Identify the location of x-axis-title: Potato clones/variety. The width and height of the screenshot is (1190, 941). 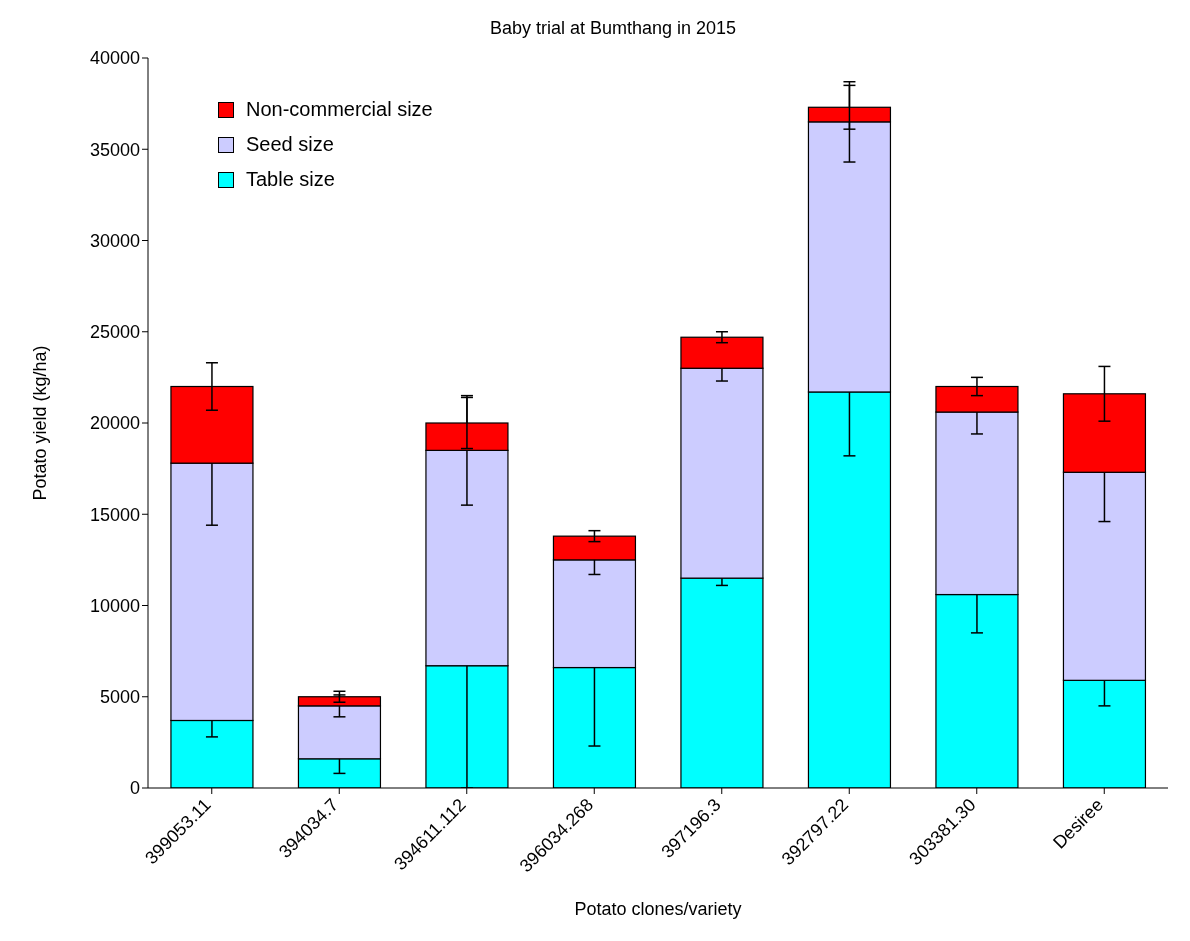
(658, 909).